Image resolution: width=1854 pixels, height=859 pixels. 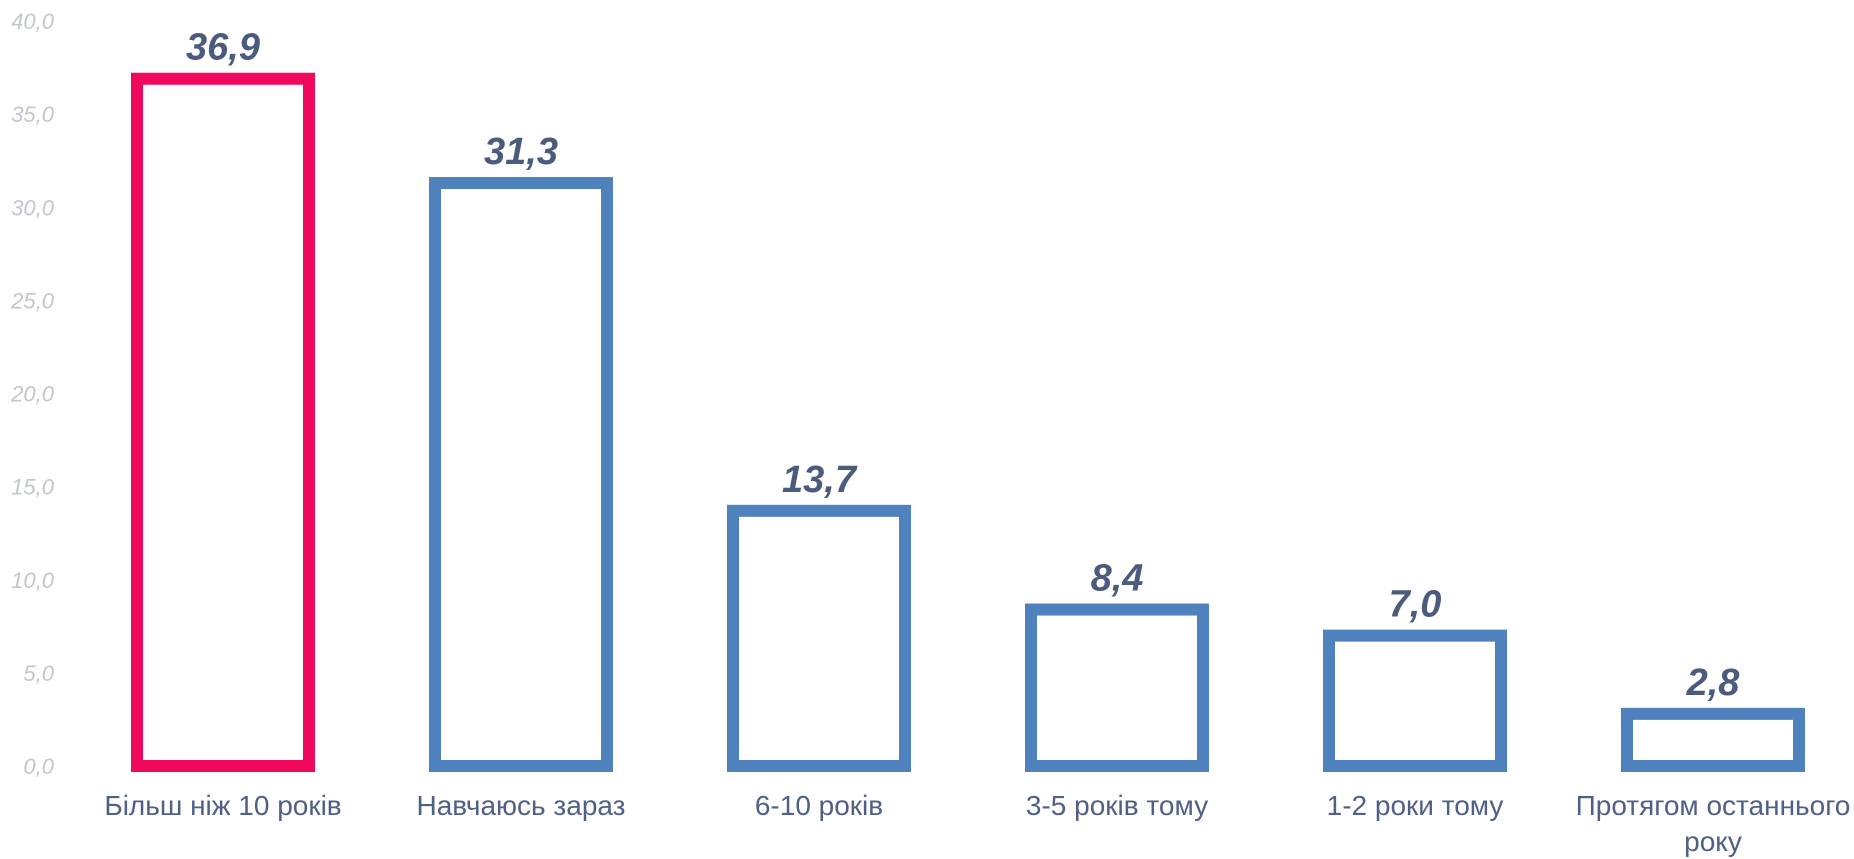 What do you see at coordinates (1117, 805) in the screenshot?
I see `category-label: 3-5 років тому` at bounding box center [1117, 805].